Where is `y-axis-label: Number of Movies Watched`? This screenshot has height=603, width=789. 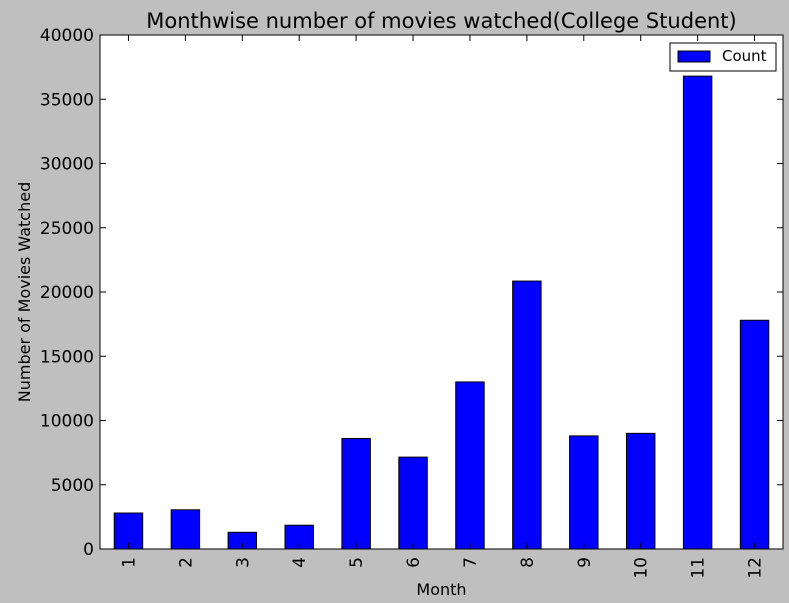 y-axis-label: Number of Movies Watched is located at coordinates (24, 292).